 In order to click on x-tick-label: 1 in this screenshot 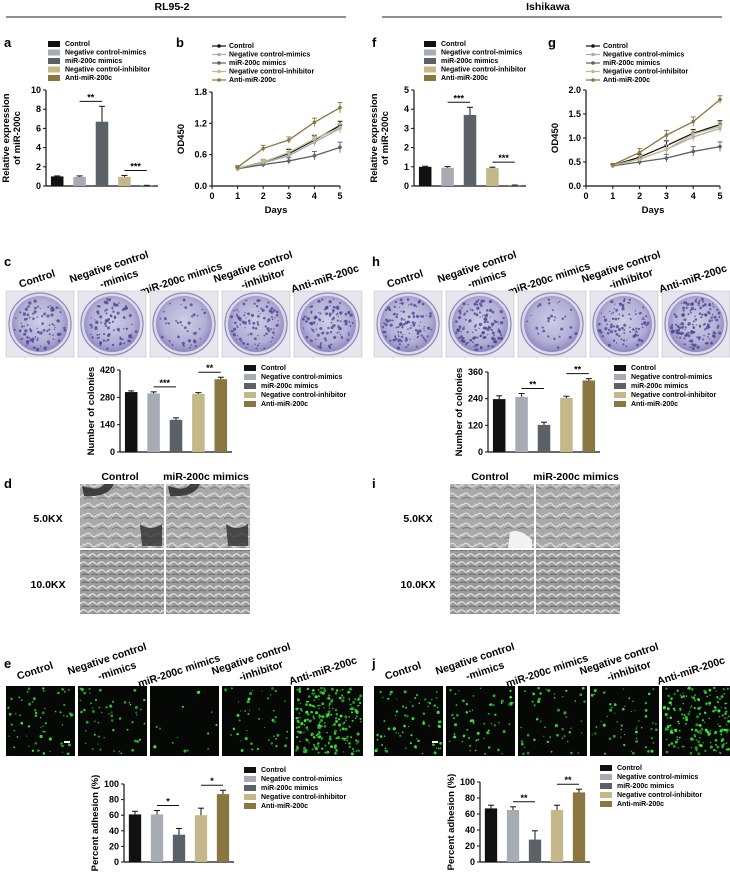, I will do `click(612, 196)`.